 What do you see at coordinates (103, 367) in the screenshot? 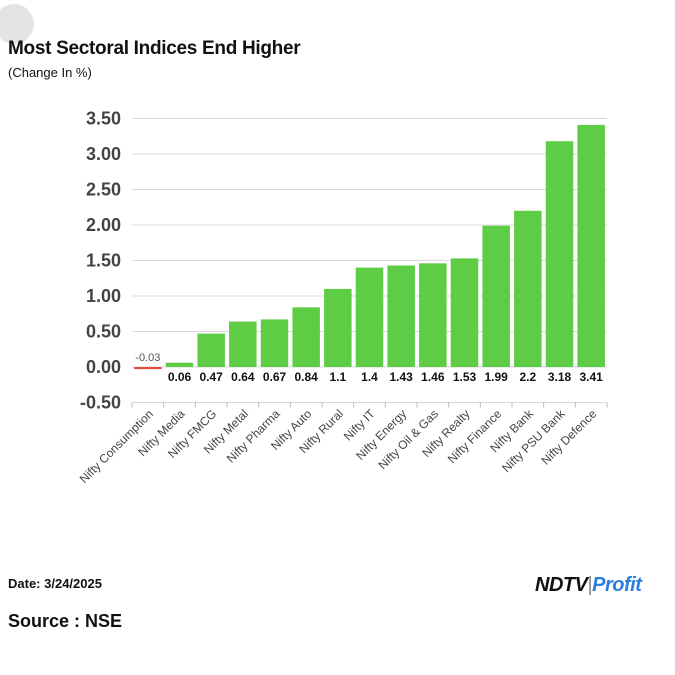
I see `y-tick-label: 0.00` at bounding box center [103, 367].